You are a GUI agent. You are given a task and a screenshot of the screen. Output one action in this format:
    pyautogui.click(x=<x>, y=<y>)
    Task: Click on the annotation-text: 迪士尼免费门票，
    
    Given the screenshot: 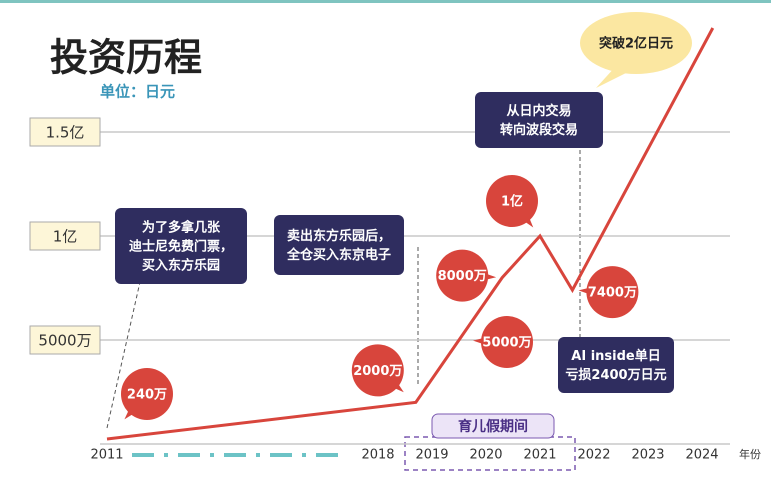 What is the action you would take?
    pyautogui.click(x=181, y=247)
    